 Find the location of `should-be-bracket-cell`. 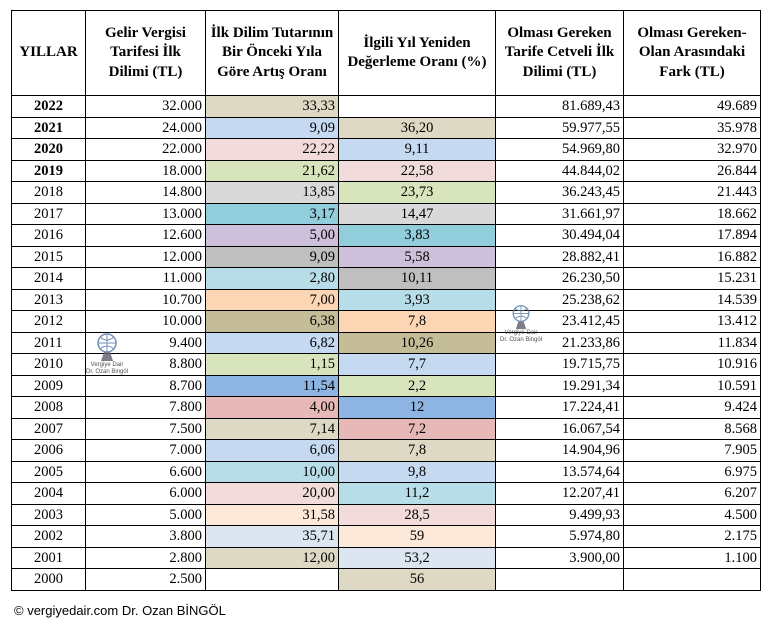

should-be-bracket-cell is located at coordinates (559, 579).